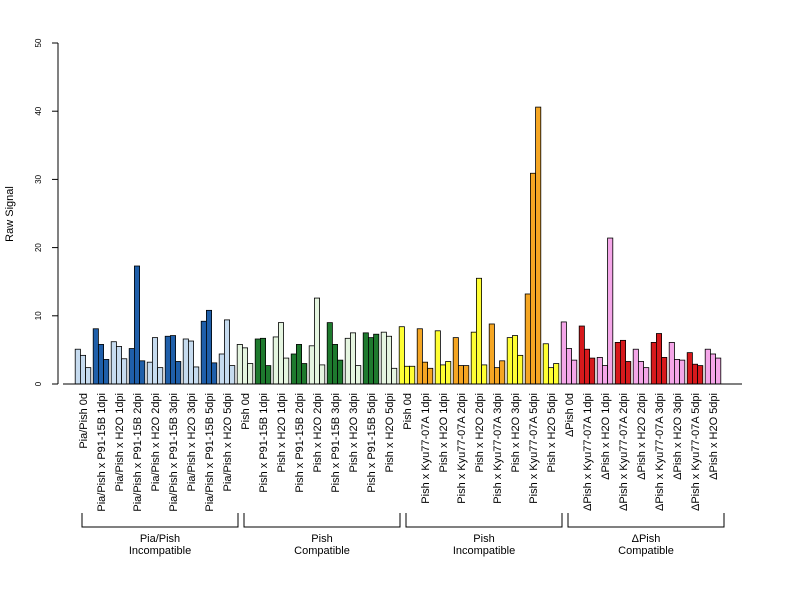  I want to click on category-label: ΔPish x H2O 2dpi, so click(642, 436).